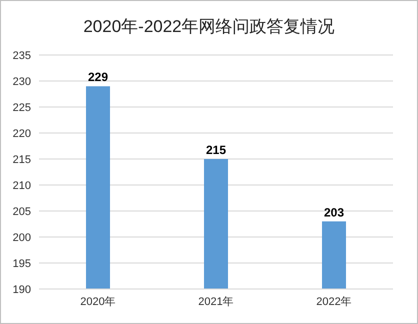 This screenshot has height=324, width=418. I want to click on data-label: 215, so click(216, 150).